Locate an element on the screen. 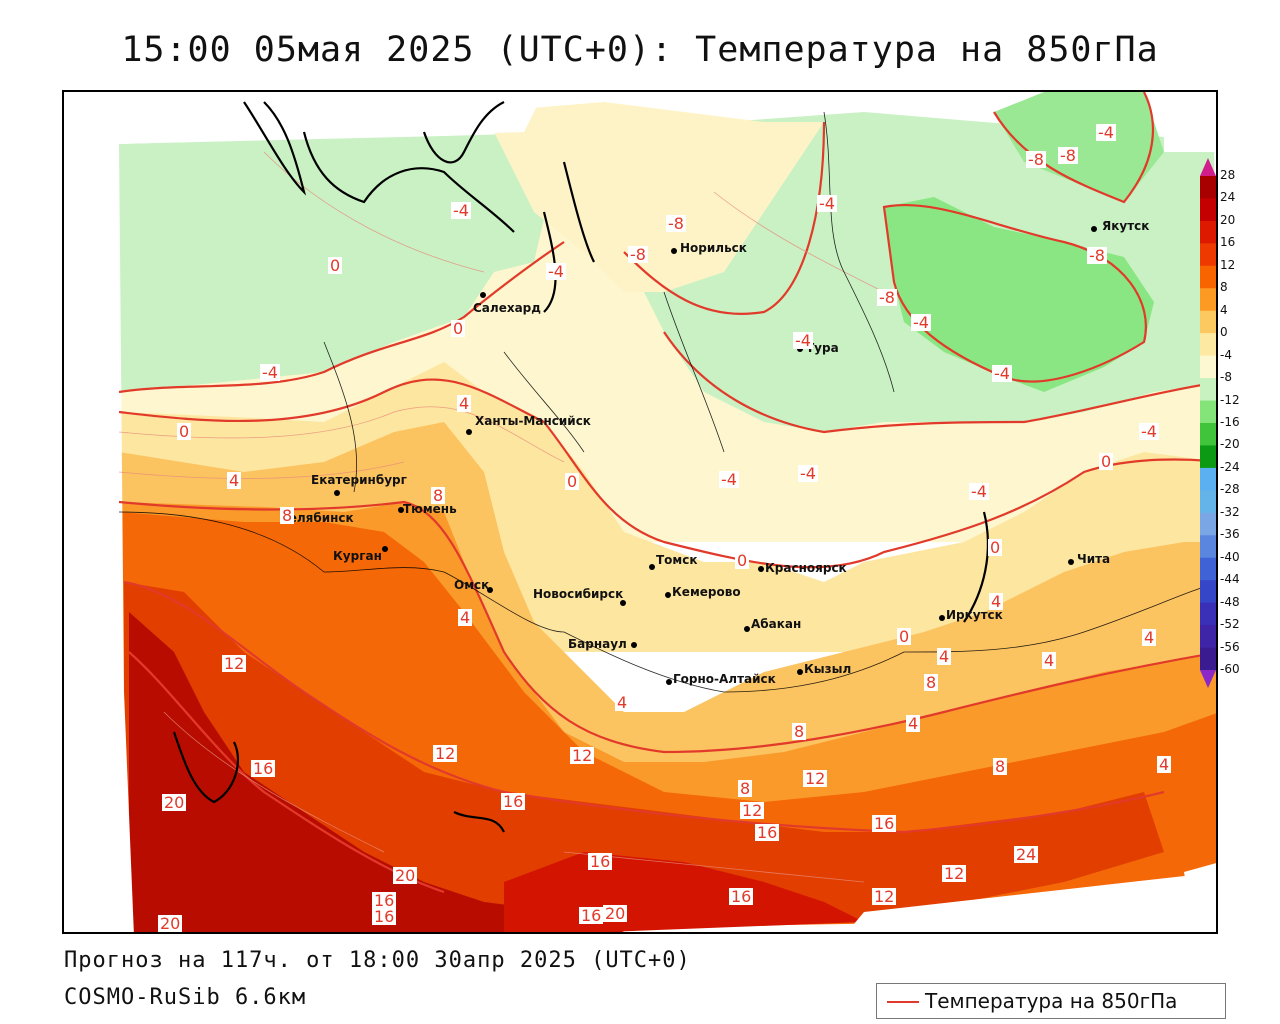  city-label: Красноярск is located at coordinates (806, 568).